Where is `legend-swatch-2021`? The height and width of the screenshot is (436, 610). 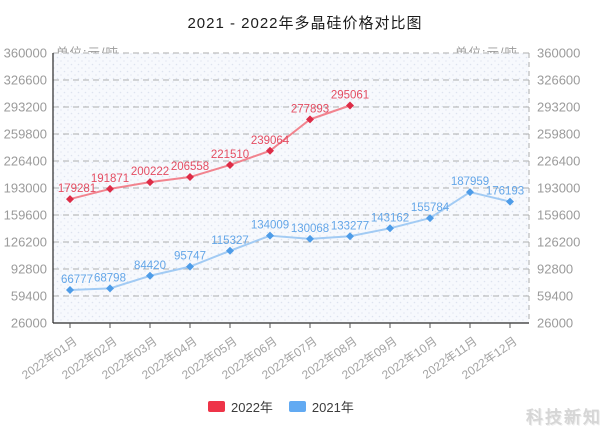 legend-swatch-2021 is located at coordinates (297, 406).